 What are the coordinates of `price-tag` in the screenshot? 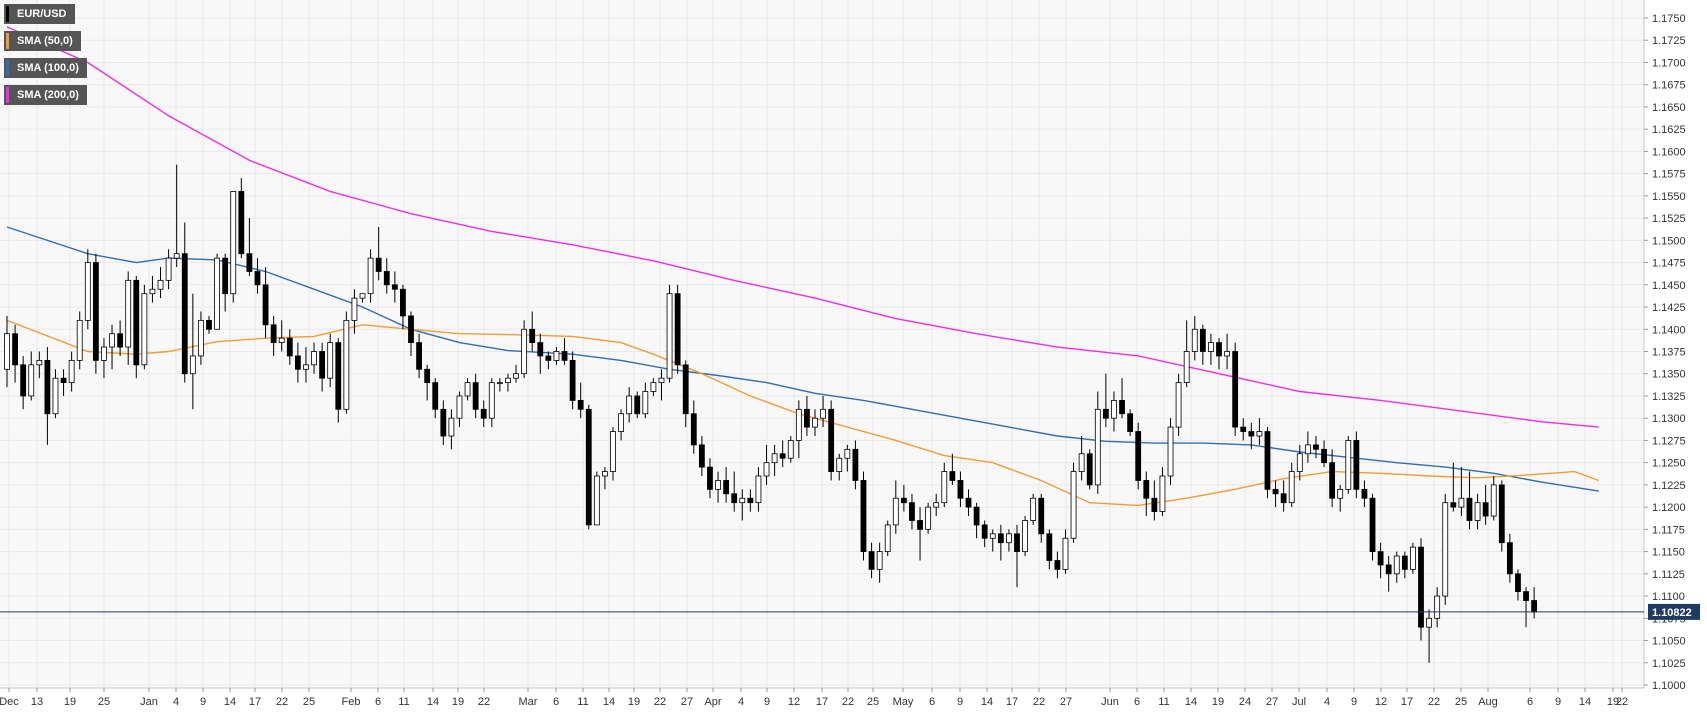 It's located at (1674, 611).